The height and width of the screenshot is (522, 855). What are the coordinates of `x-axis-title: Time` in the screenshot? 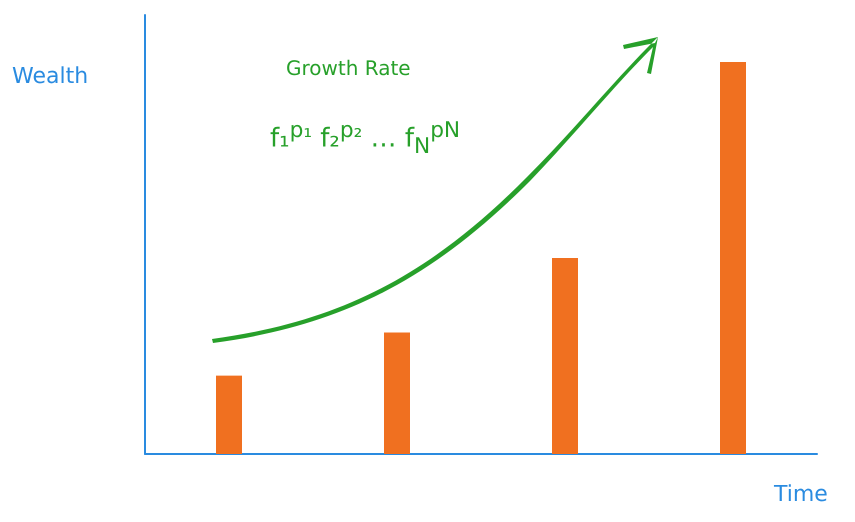 It's located at (801, 494).